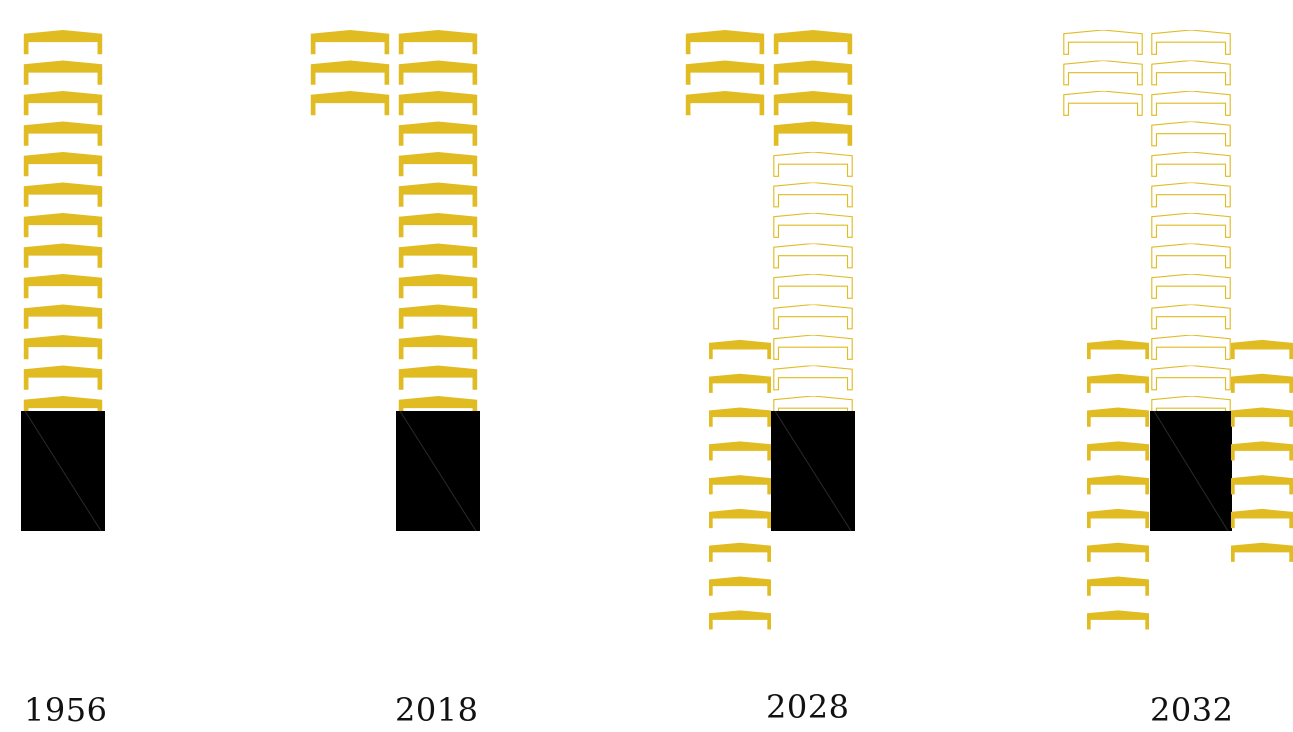 Image resolution: width=1293 pixels, height=732 pixels. I want to click on year-label-2018: 2018, so click(437, 710).